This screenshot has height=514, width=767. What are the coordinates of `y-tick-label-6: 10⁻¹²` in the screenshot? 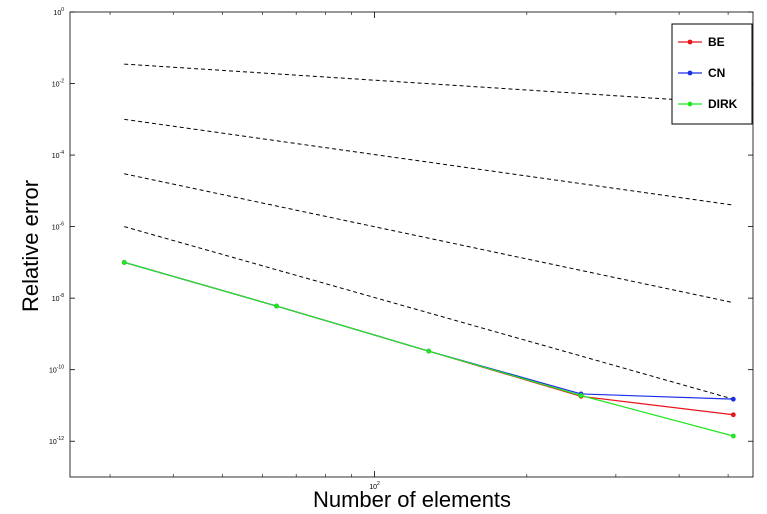 It's located at (56, 441).